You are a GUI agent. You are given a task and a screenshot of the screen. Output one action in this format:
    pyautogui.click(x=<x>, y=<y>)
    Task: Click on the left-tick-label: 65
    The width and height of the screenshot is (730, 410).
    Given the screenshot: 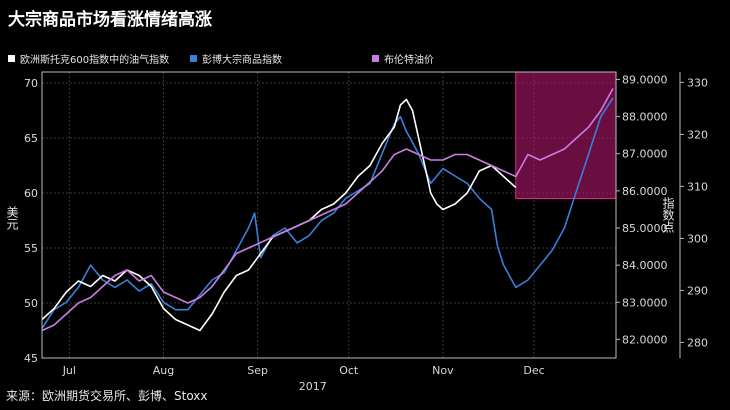 What is the action you would take?
    pyautogui.click(x=31, y=138)
    